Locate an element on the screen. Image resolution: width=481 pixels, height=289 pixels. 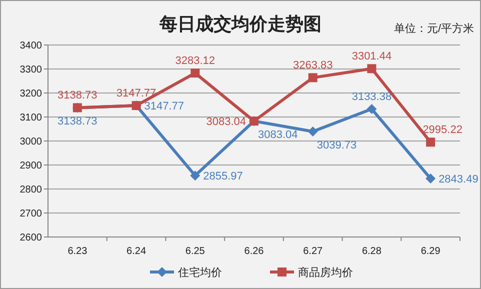
y-tick-label: 3400 is located at coordinates (31, 46).